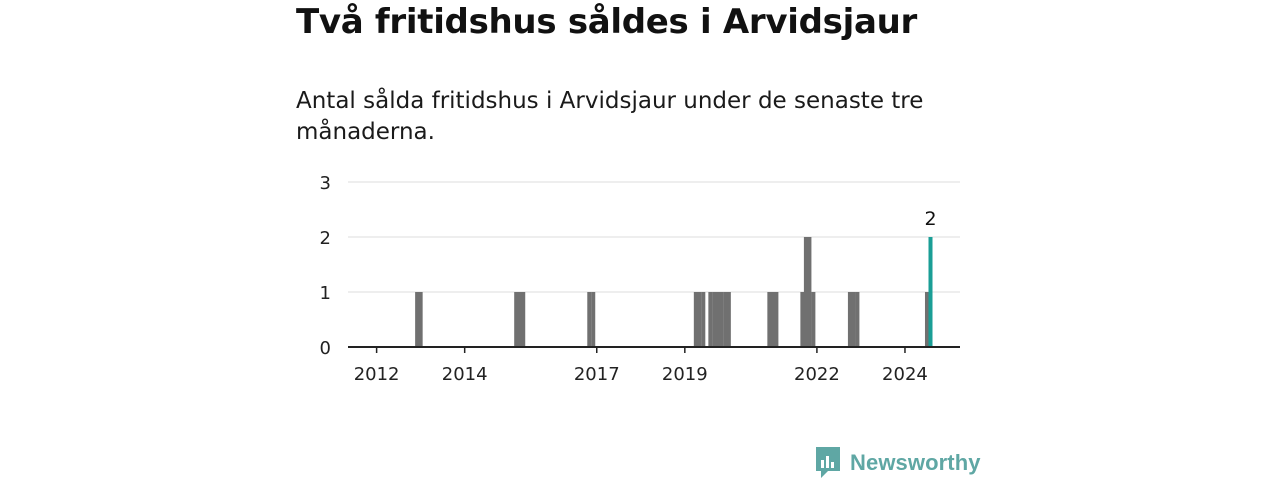  What do you see at coordinates (685, 374) in the screenshot?
I see `x-tick-label: 2019` at bounding box center [685, 374].